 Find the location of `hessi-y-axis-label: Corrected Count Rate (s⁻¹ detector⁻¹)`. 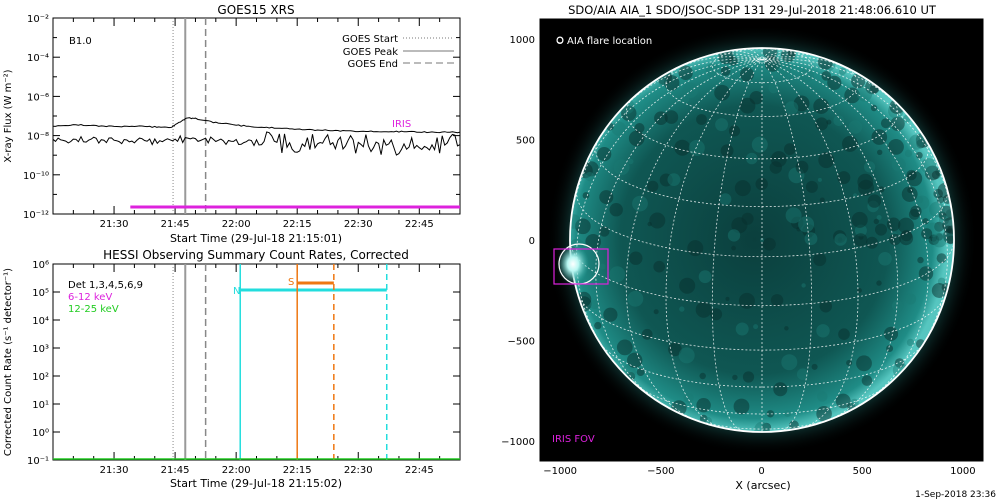

hessi-y-axis-label: Corrected Count Rate (s⁻¹ detector⁻¹) is located at coordinates (8, 362).